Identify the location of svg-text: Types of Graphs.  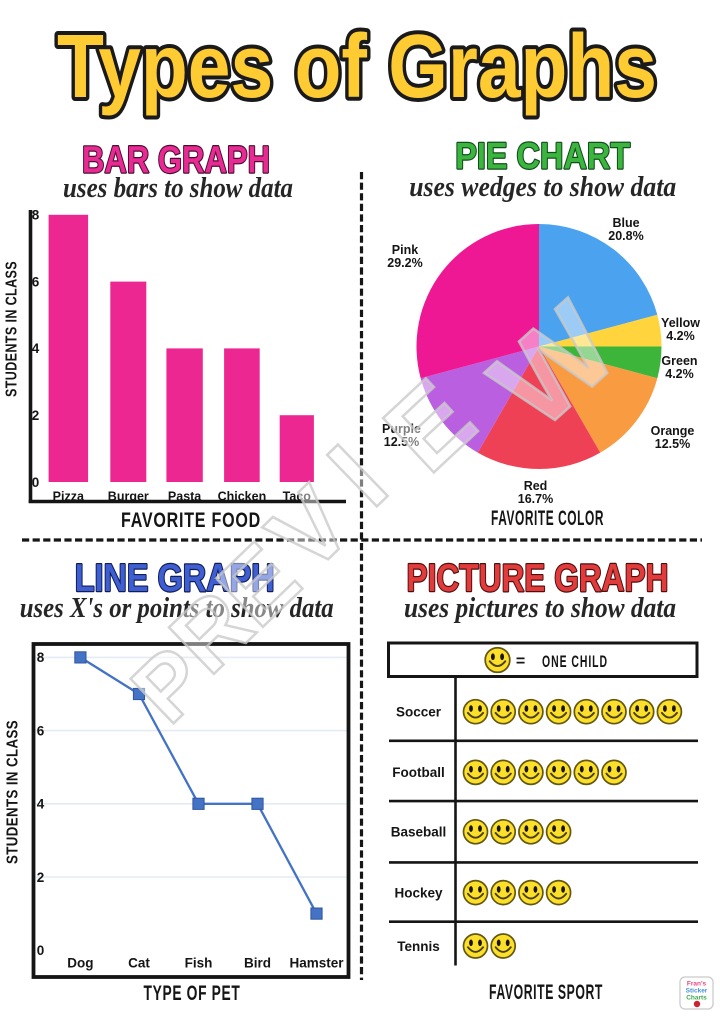
(357, 67).